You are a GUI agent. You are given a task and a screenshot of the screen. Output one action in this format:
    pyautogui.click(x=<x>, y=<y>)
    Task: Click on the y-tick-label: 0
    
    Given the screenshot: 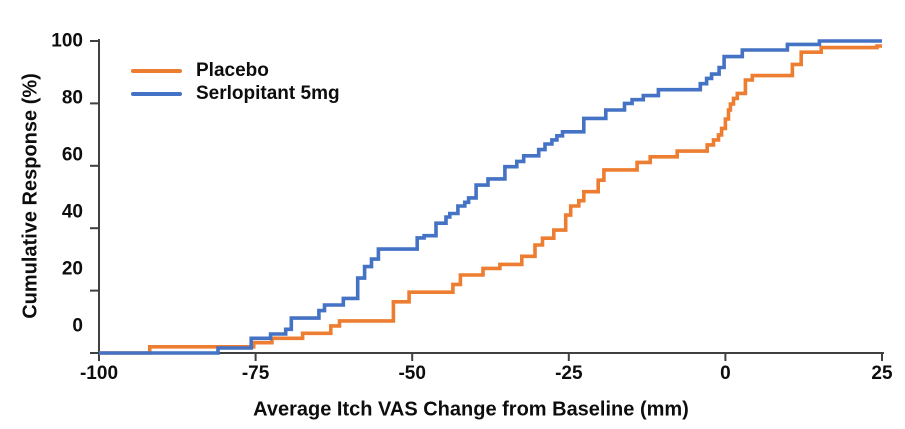 What is the action you would take?
    pyautogui.click(x=77, y=326)
    